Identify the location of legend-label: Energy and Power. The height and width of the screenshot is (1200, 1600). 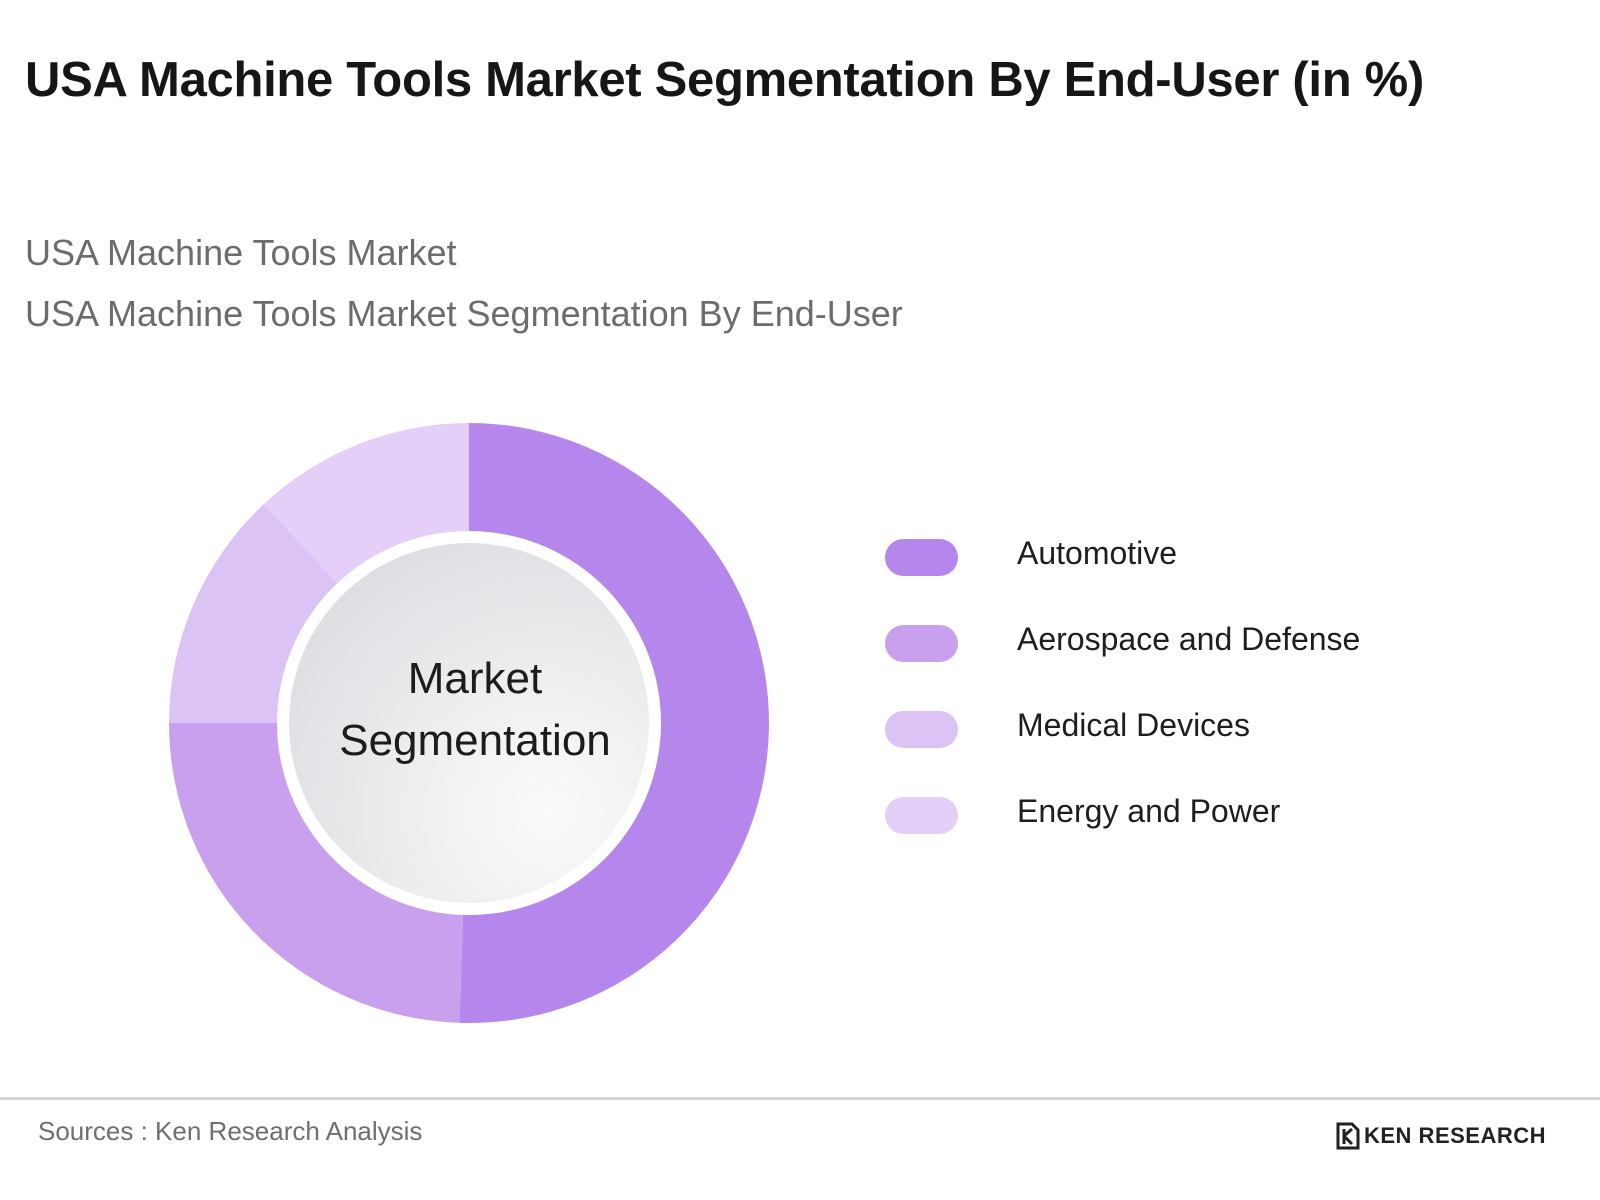
(1149, 811).